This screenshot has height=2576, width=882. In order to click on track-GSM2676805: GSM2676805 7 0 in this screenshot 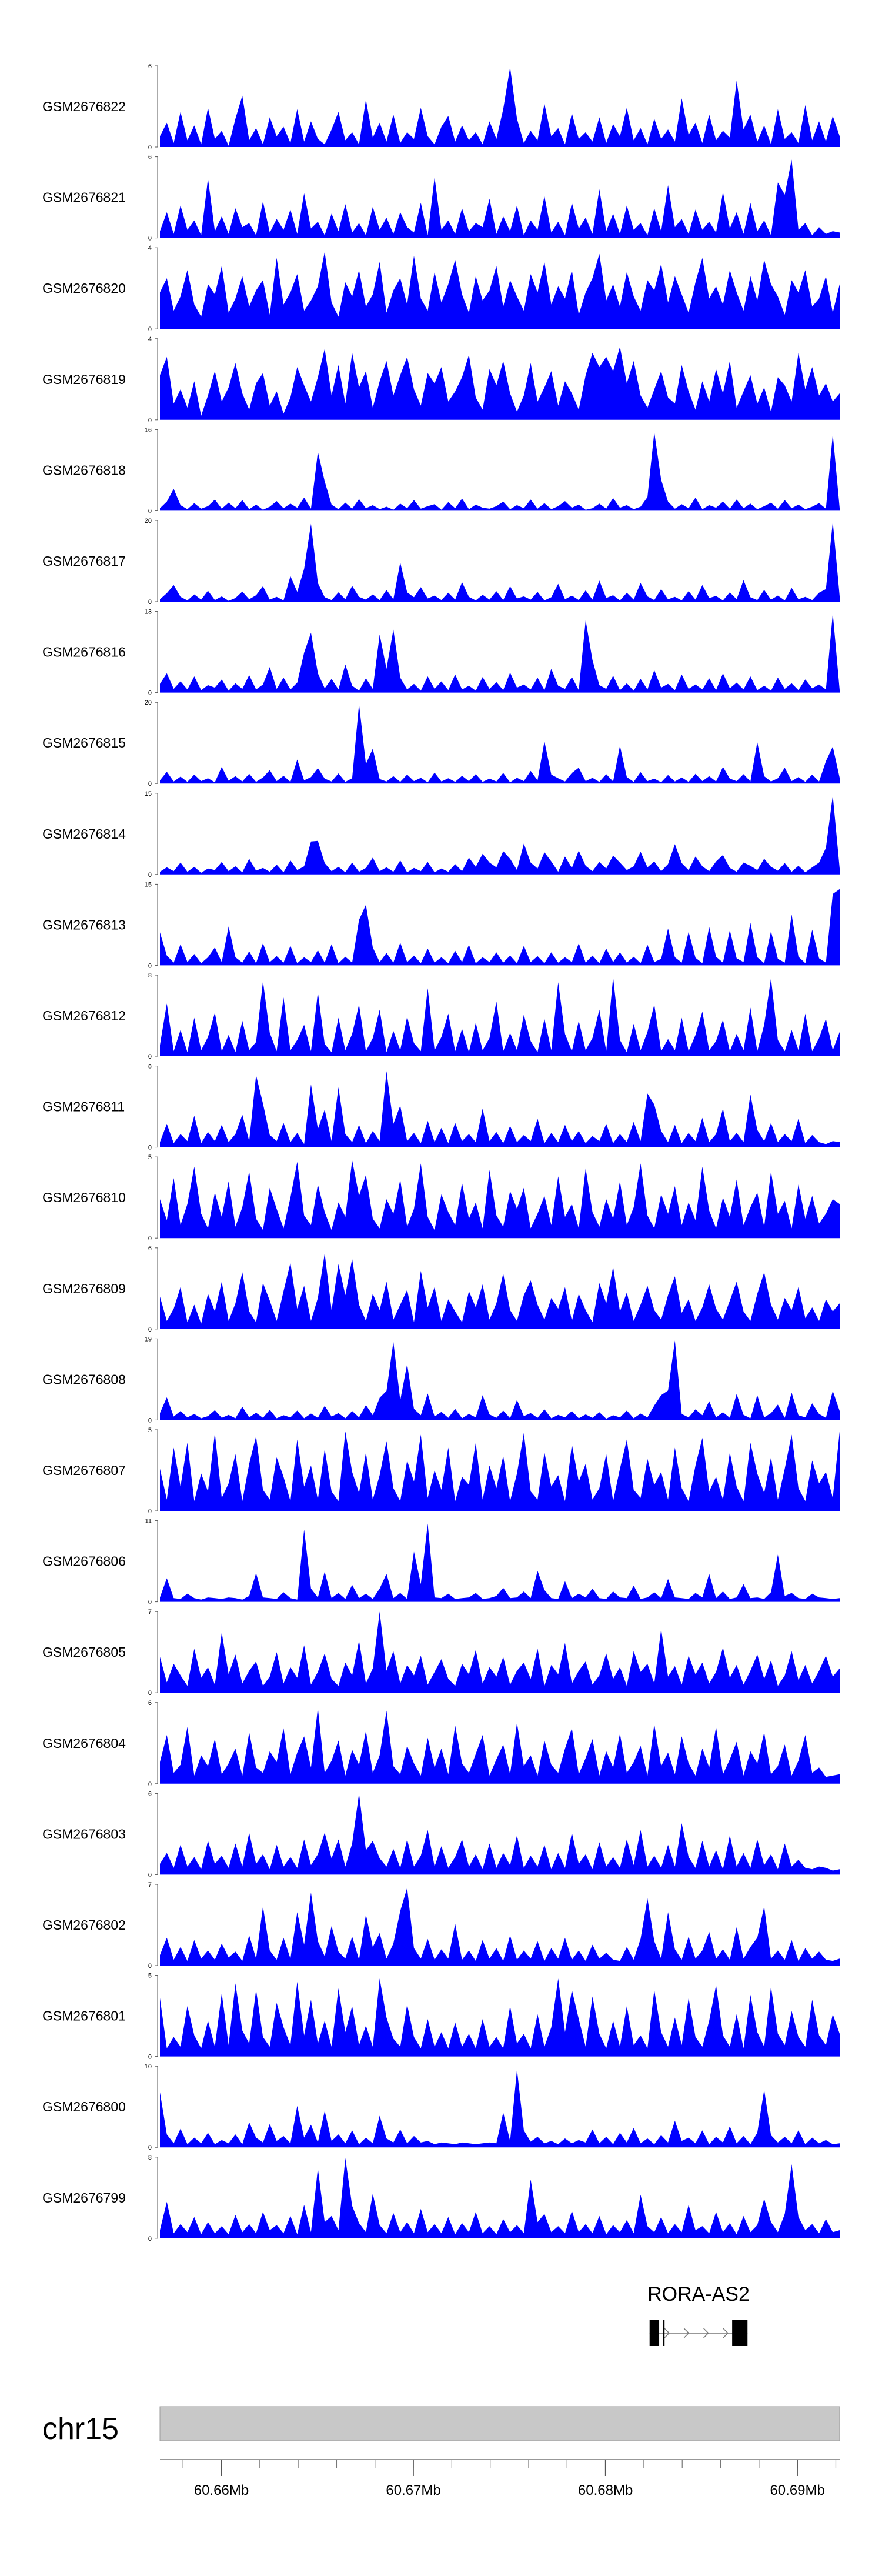, I will do `click(441, 1653)`.